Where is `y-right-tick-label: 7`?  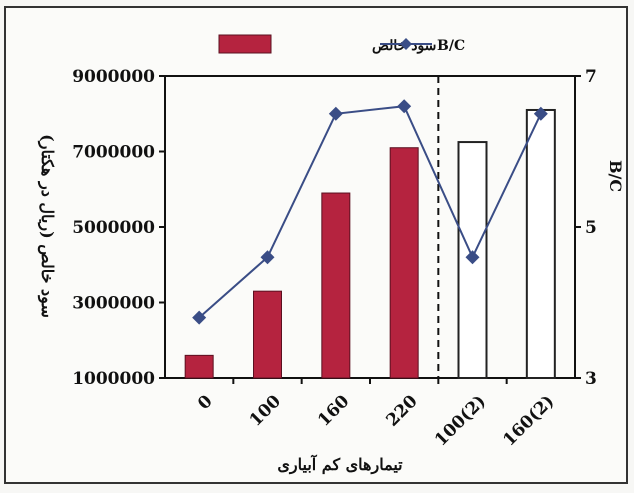 y-right-tick-label: 7 is located at coordinates (591, 77).